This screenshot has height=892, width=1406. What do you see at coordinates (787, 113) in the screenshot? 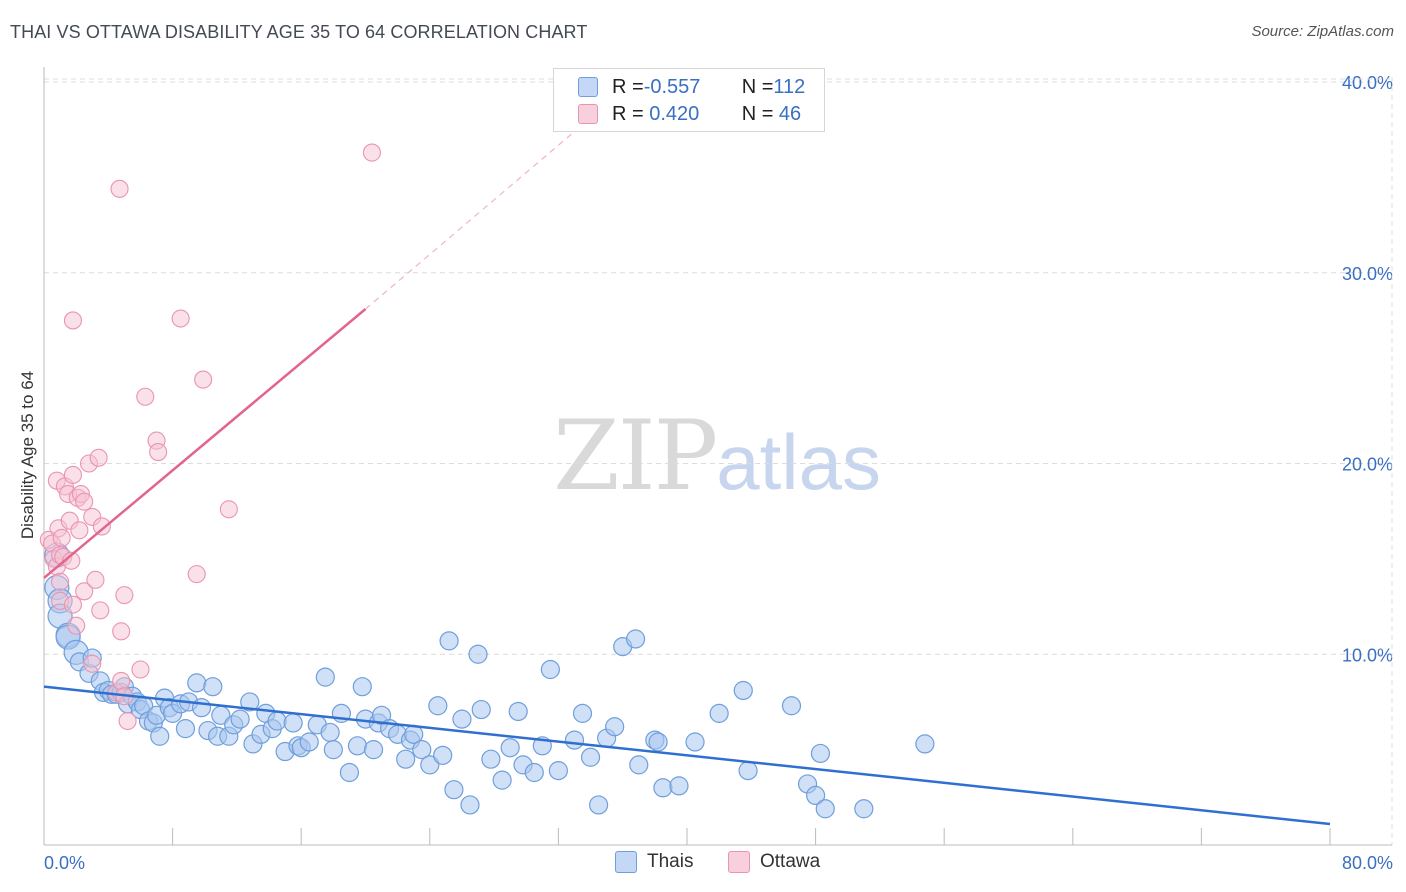
I see `legend-n-value: 46` at bounding box center [787, 113].